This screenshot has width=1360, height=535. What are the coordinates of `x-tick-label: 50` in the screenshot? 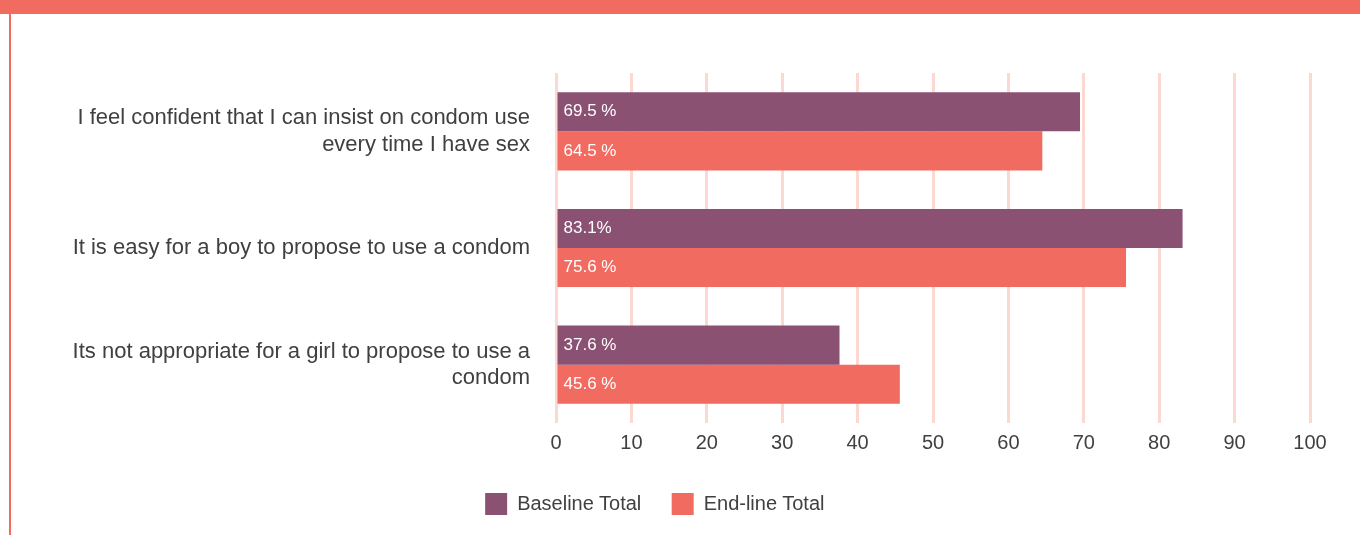 It's located at (933, 441).